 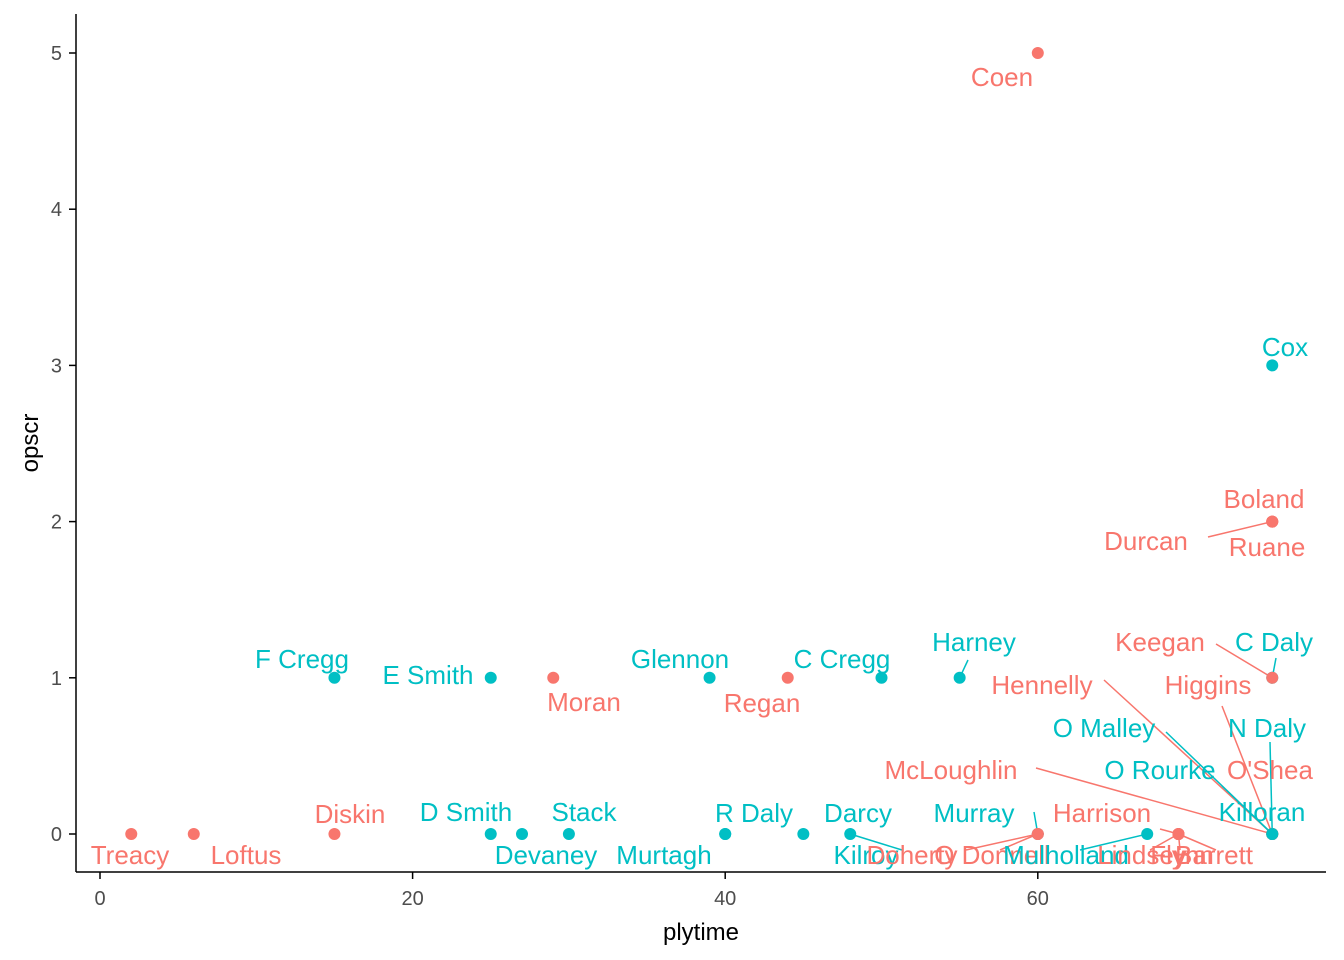 I want to click on point-label: Harney, so click(x=974, y=642).